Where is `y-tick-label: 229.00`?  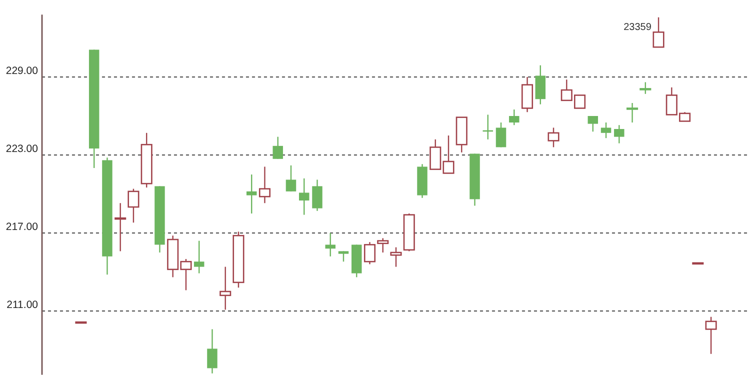 y-tick-label: 229.00 is located at coordinates (22, 71).